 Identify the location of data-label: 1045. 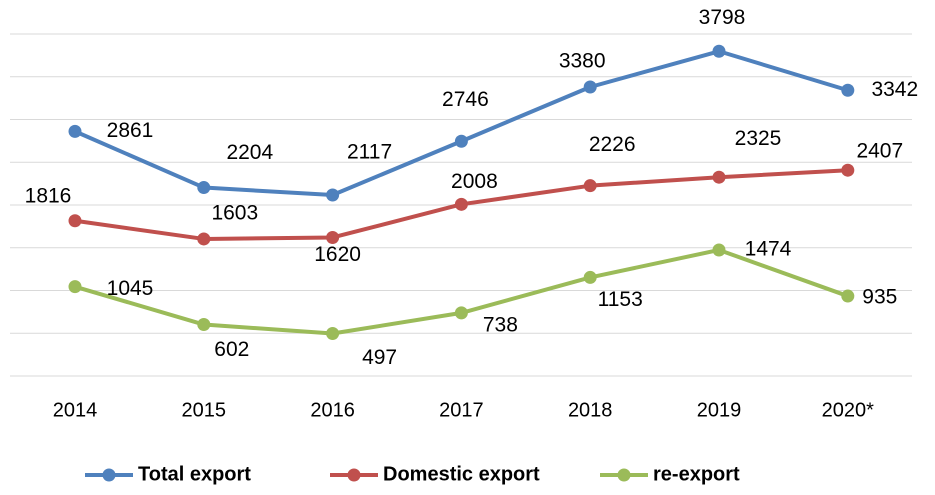
(130, 288).